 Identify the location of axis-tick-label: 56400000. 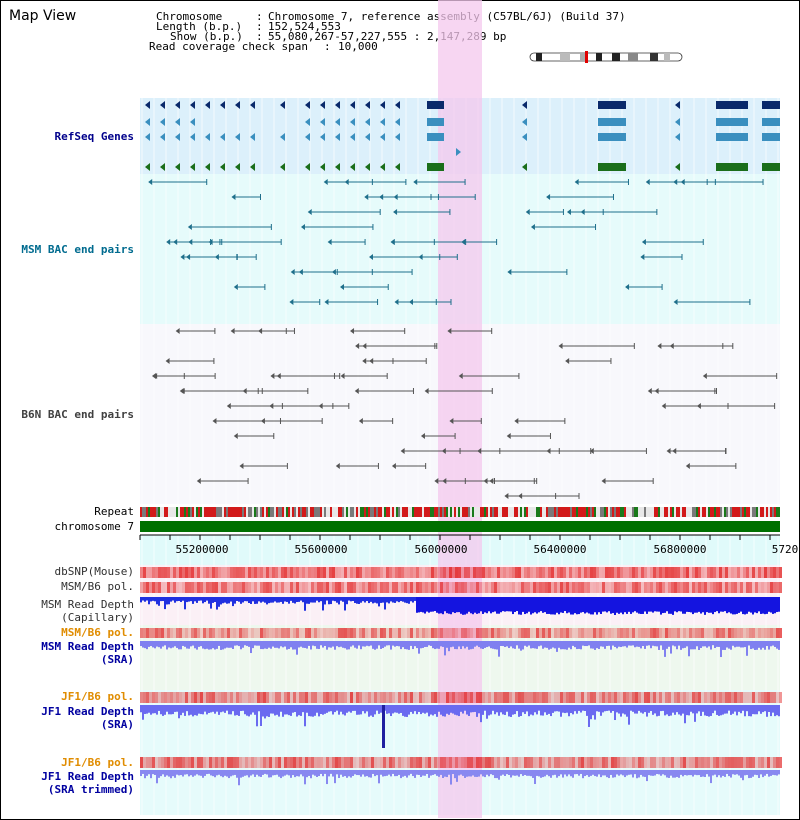
(560, 549).